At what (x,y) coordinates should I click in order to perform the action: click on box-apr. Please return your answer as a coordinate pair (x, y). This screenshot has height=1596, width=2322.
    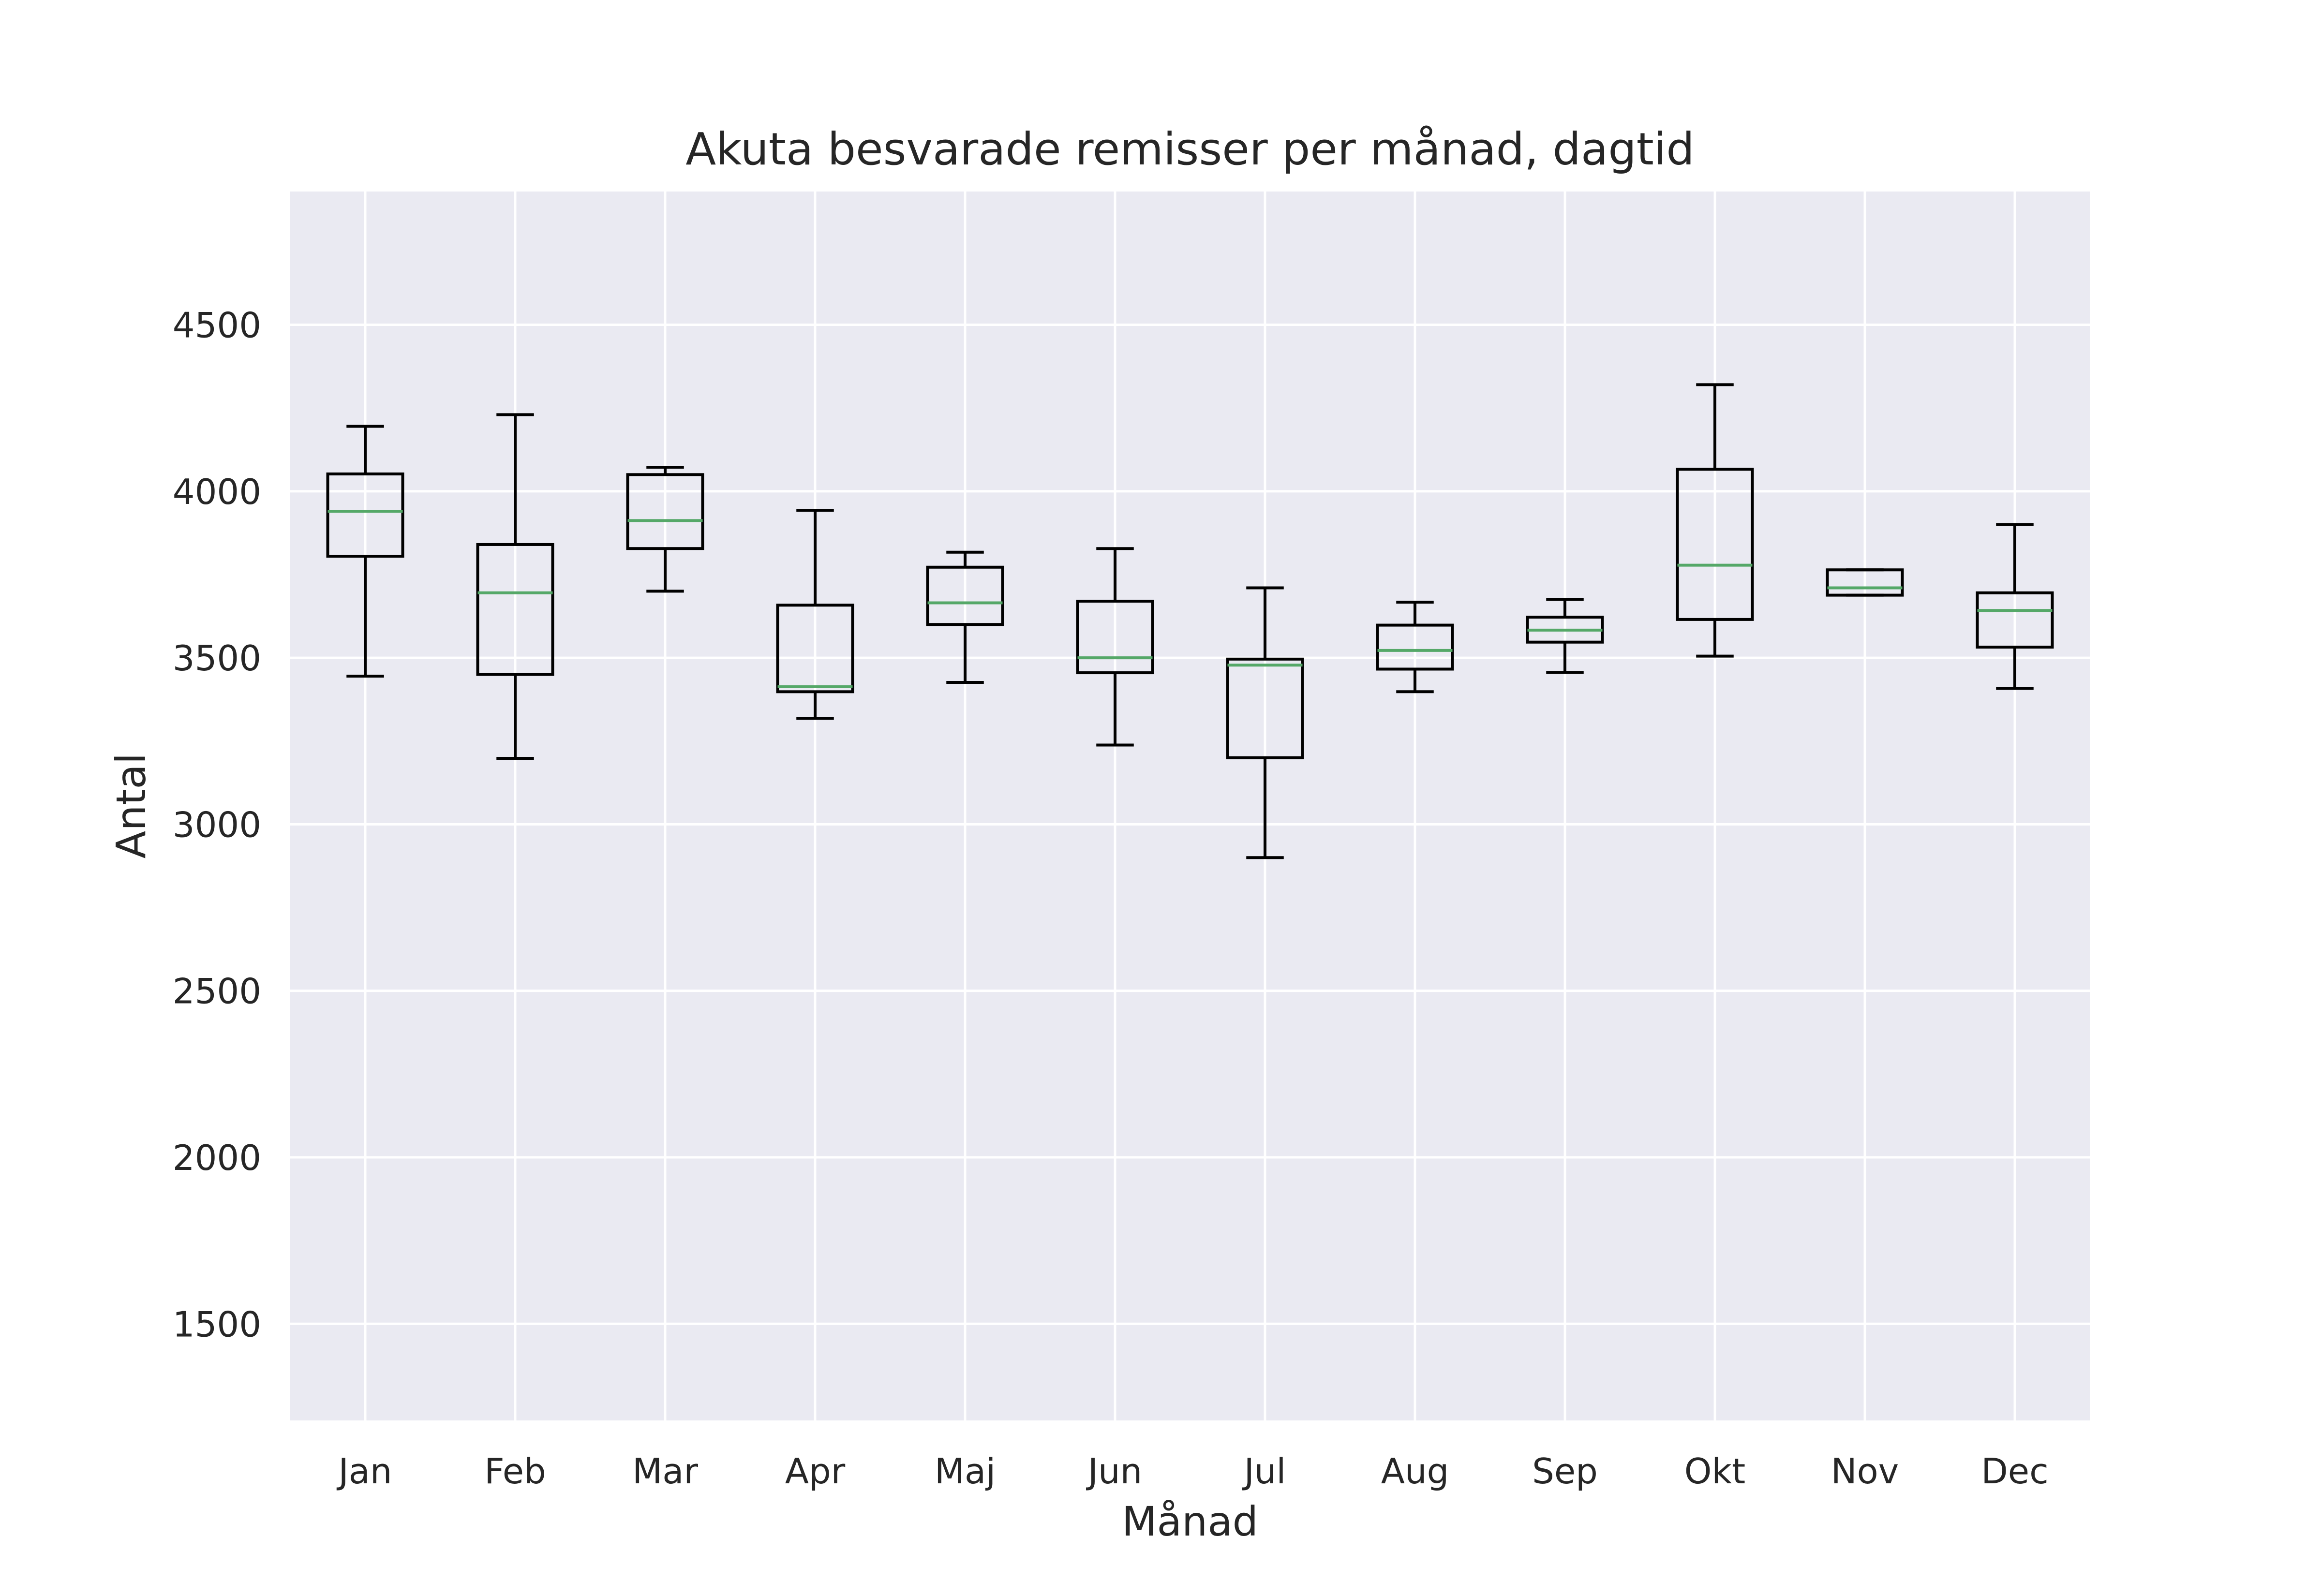
    Looking at the image, I should click on (815, 614).